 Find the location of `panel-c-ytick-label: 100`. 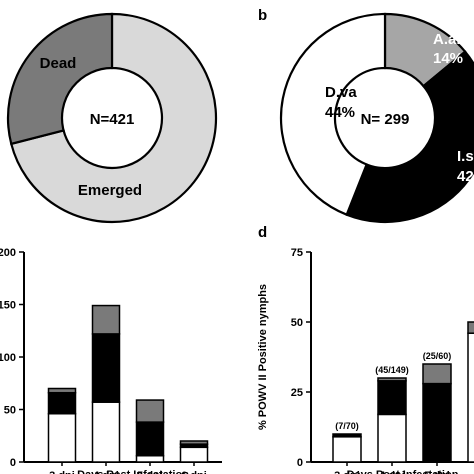

panel-c-ytick-label: 100 is located at coordinates (8, 358).